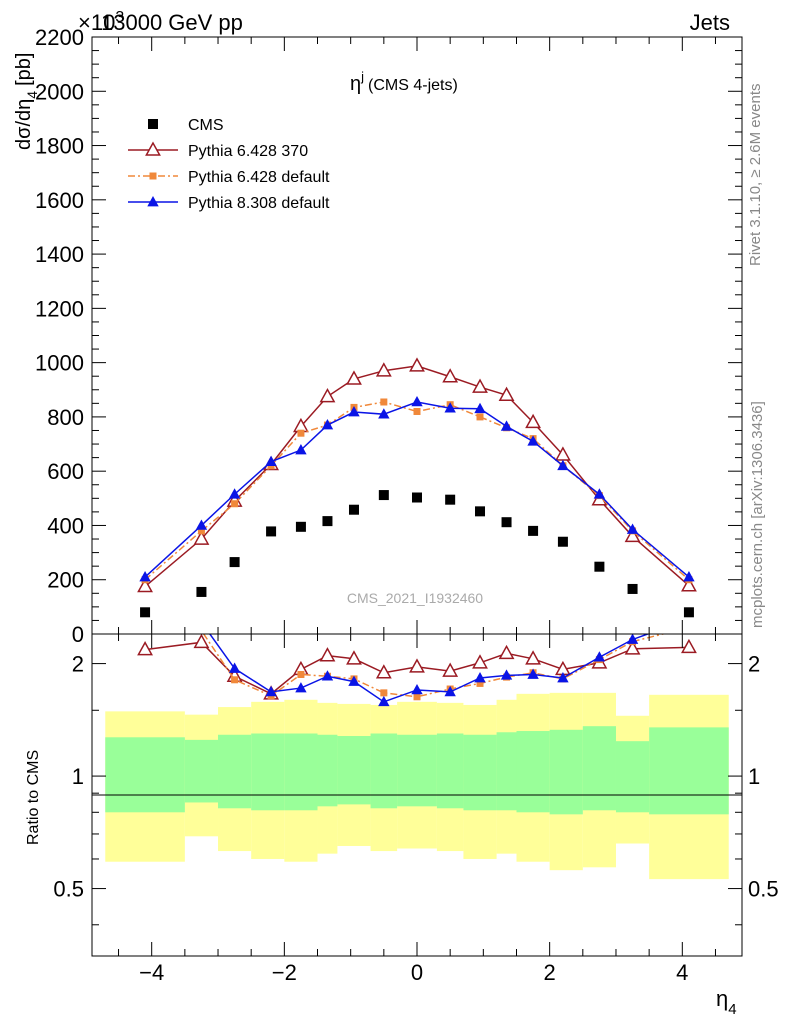 The height and width of the screenshot is (1024, 786). I want to click on plot-title-rest: (CMS 4-jets), so click(413, 85).